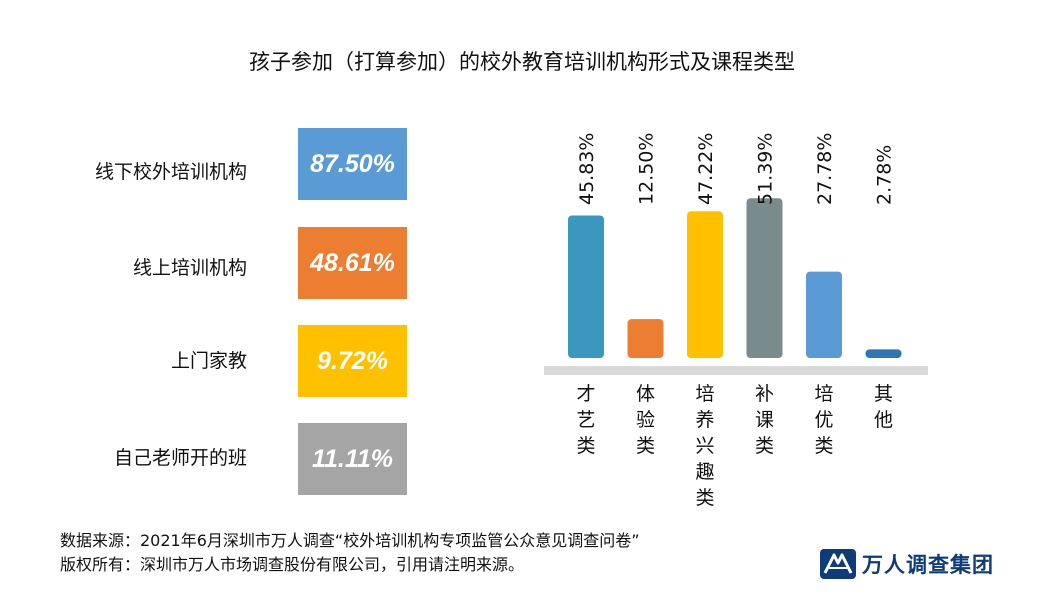  Describe the element at coordinates (766, 169) in the screenshot. I see `value-label-3: 51.39%` at that location.